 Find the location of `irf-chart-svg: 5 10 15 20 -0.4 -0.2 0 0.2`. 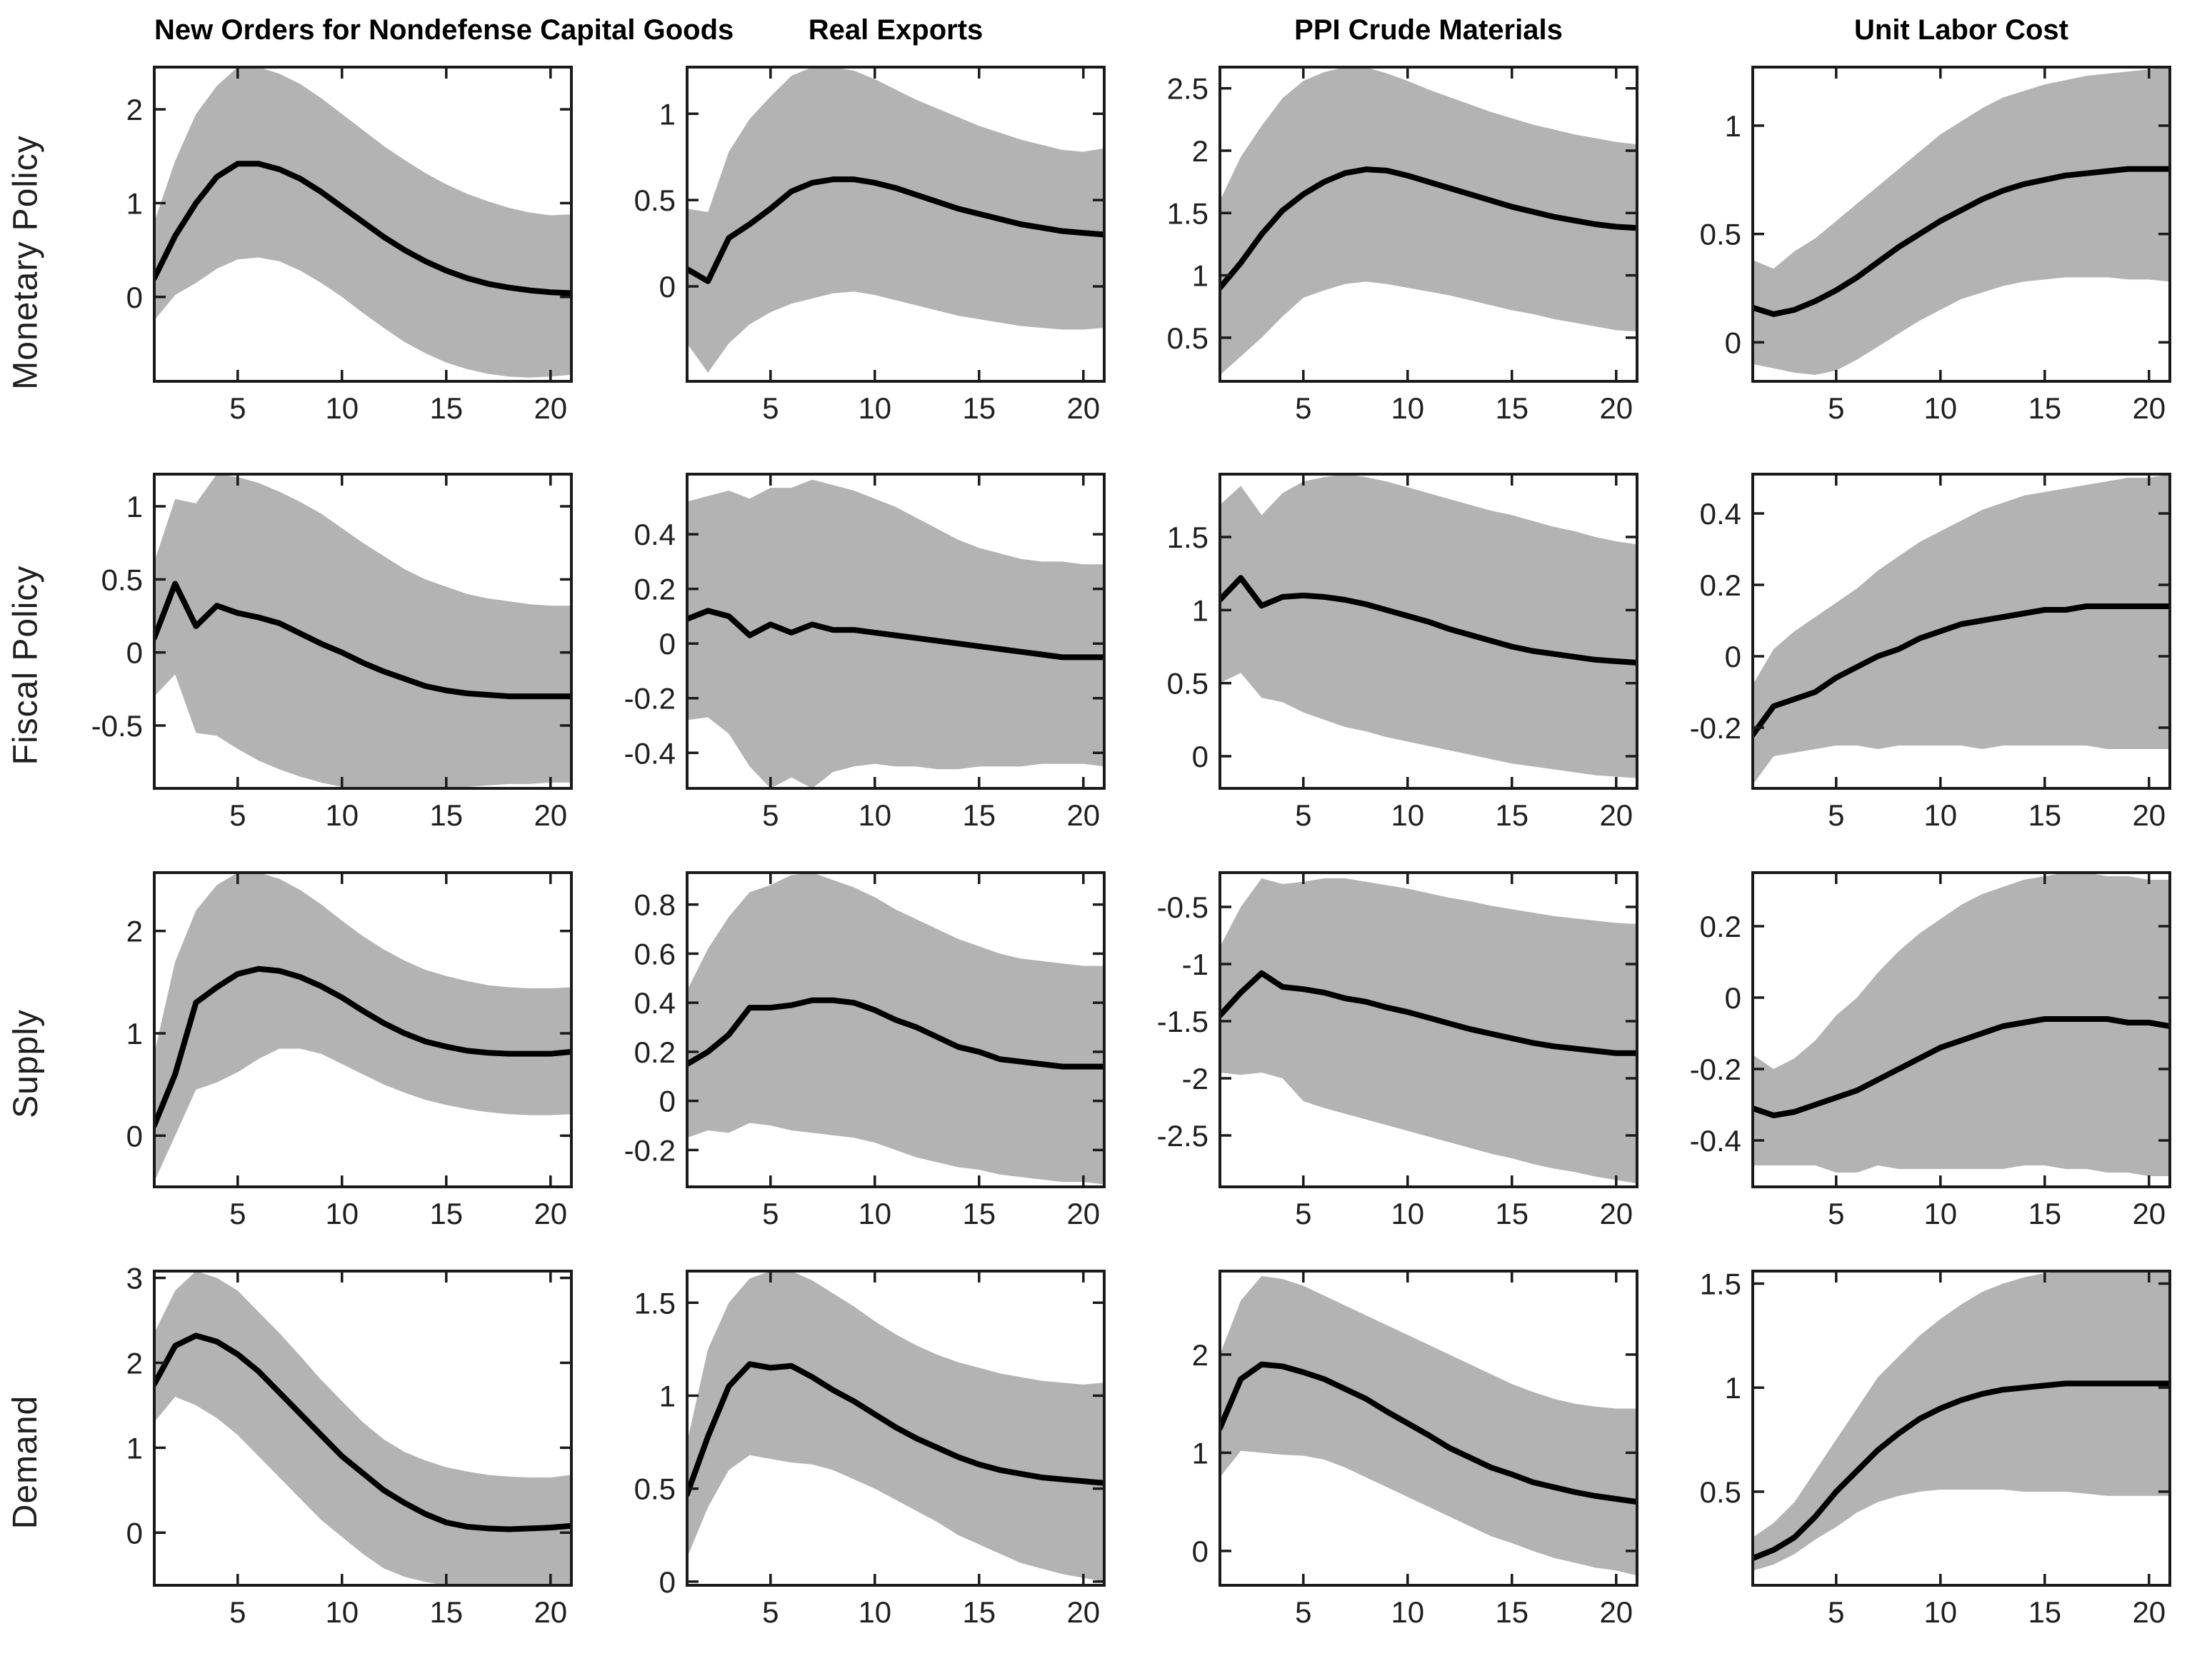

irf-chart-svg: 5 10 15 20 -0.4 -0.2 0 0.2 is located at coordinates (1930, 1050).